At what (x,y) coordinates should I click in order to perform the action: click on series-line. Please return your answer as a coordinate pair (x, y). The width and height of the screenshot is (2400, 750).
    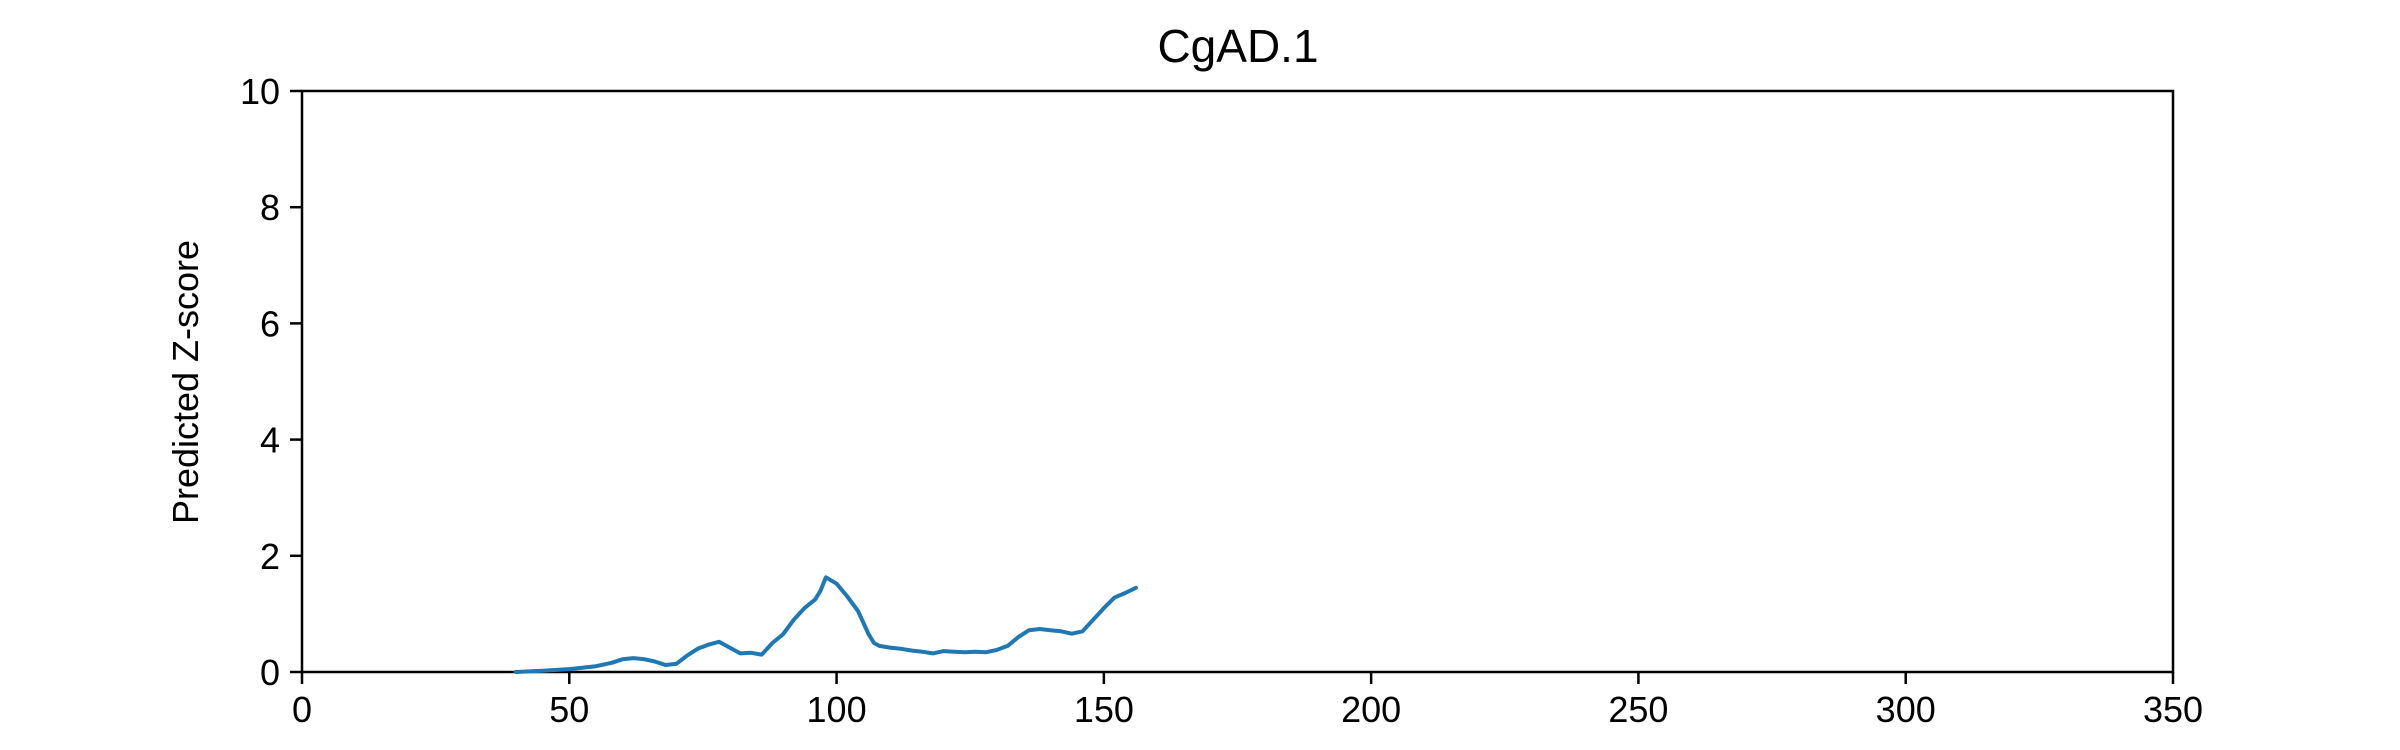
    Looking at the image, I should click on (825, 624).